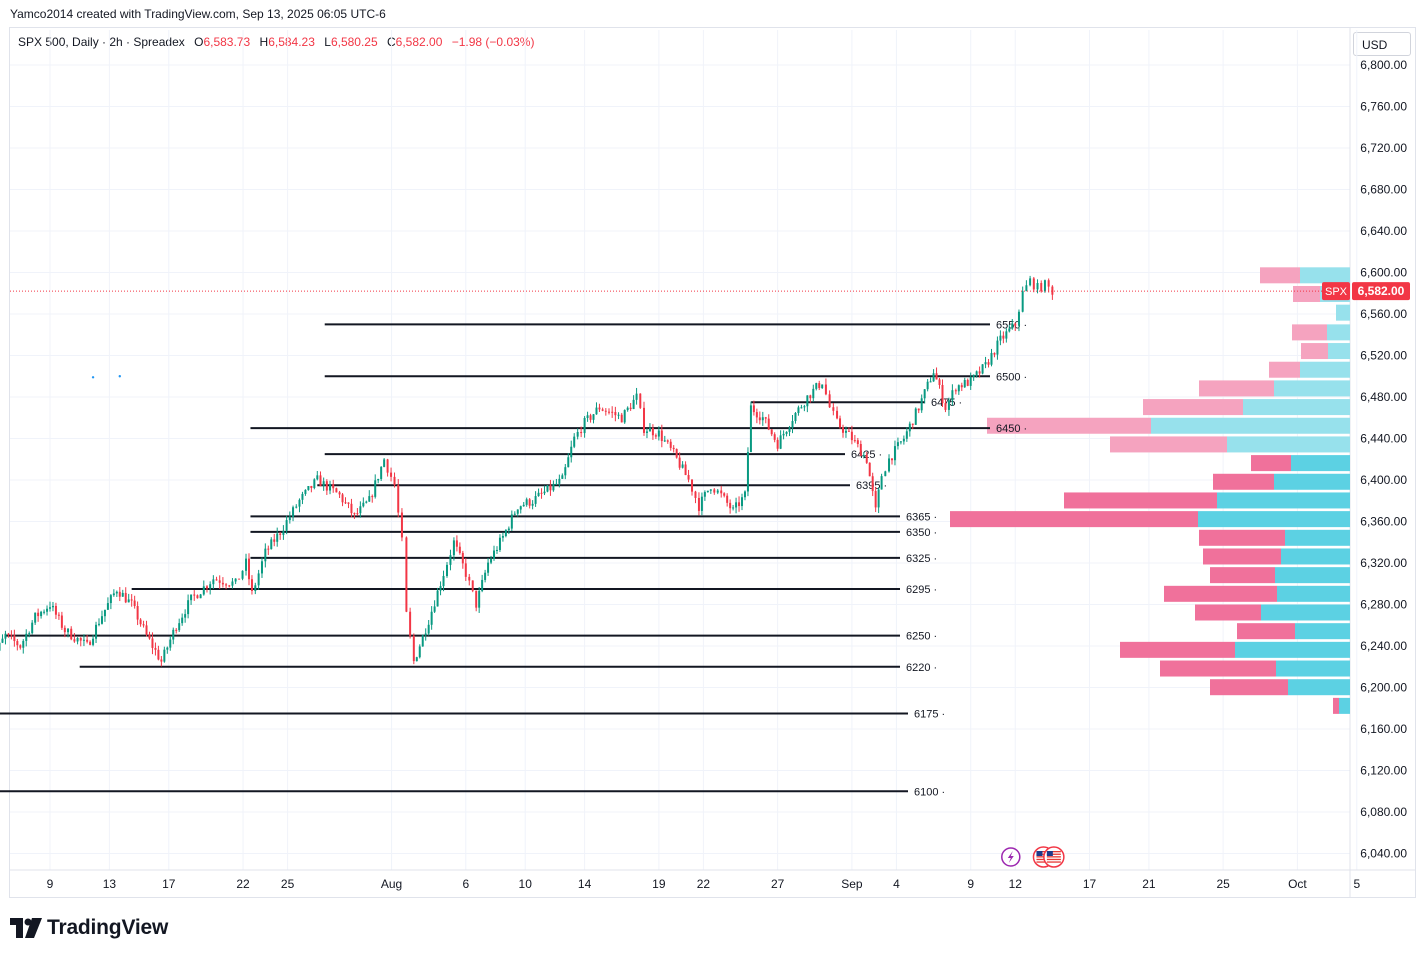  What do you see at coordinates (852, 884) in the screenshot?
I see `x-tick-label: Sep` at bounding box center [852, 884].